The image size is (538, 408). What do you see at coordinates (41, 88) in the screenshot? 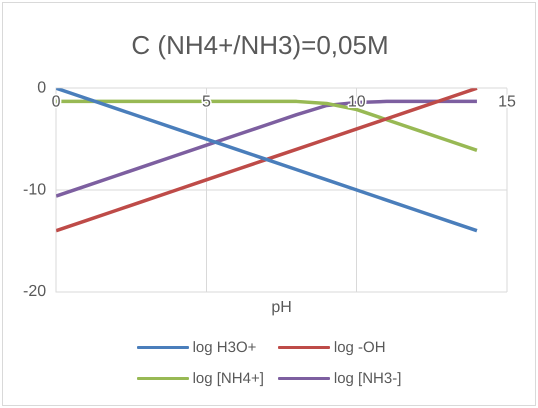
I see `y-tick-label: 0` at bounding box center [41, 88].